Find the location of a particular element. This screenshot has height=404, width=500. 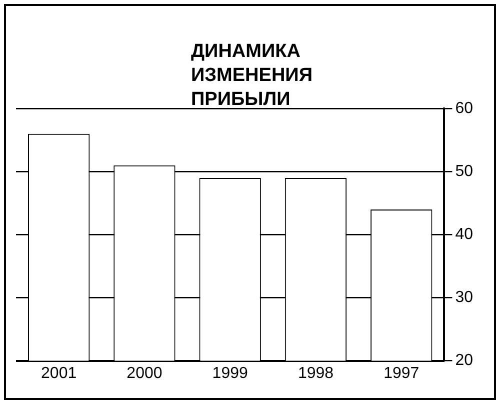

x-tick-label: 1998 is located at coordinates (316, 373).